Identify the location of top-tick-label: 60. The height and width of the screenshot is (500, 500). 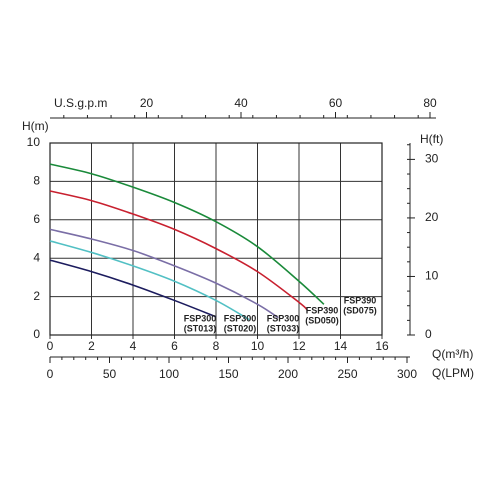
(336, 103).